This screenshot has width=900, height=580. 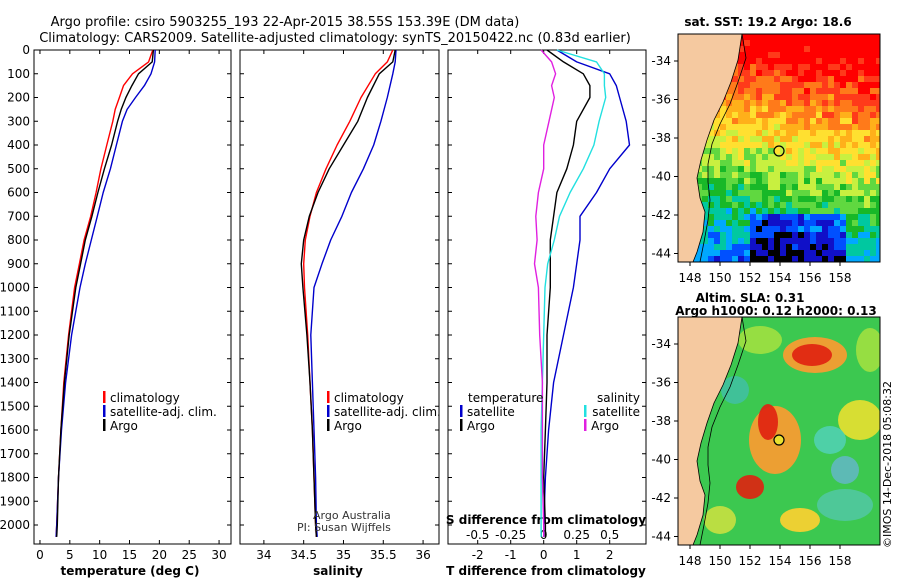 What do you see at coordinates (353, 293) in the screenshot?
I see `series-satellite-adj-clim-` at bounding box center [353, 293].